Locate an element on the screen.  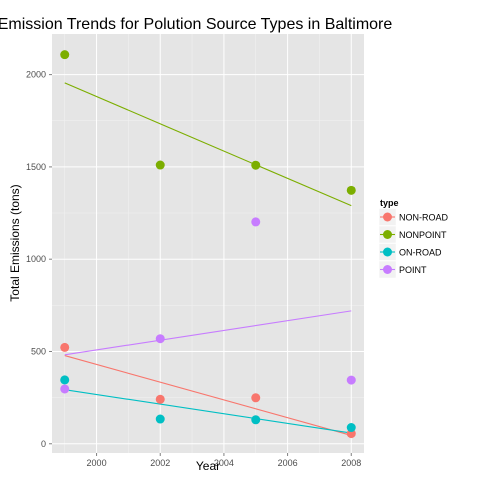
legend-label-non-road: NON-ROAD is located at coordinates (423, 218).